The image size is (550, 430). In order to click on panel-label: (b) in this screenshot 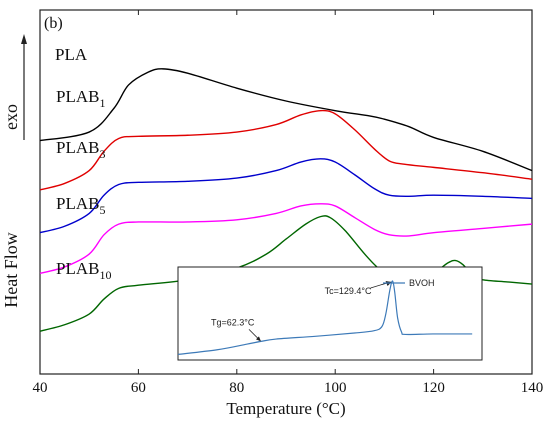, I will do `click(53, 23)`.